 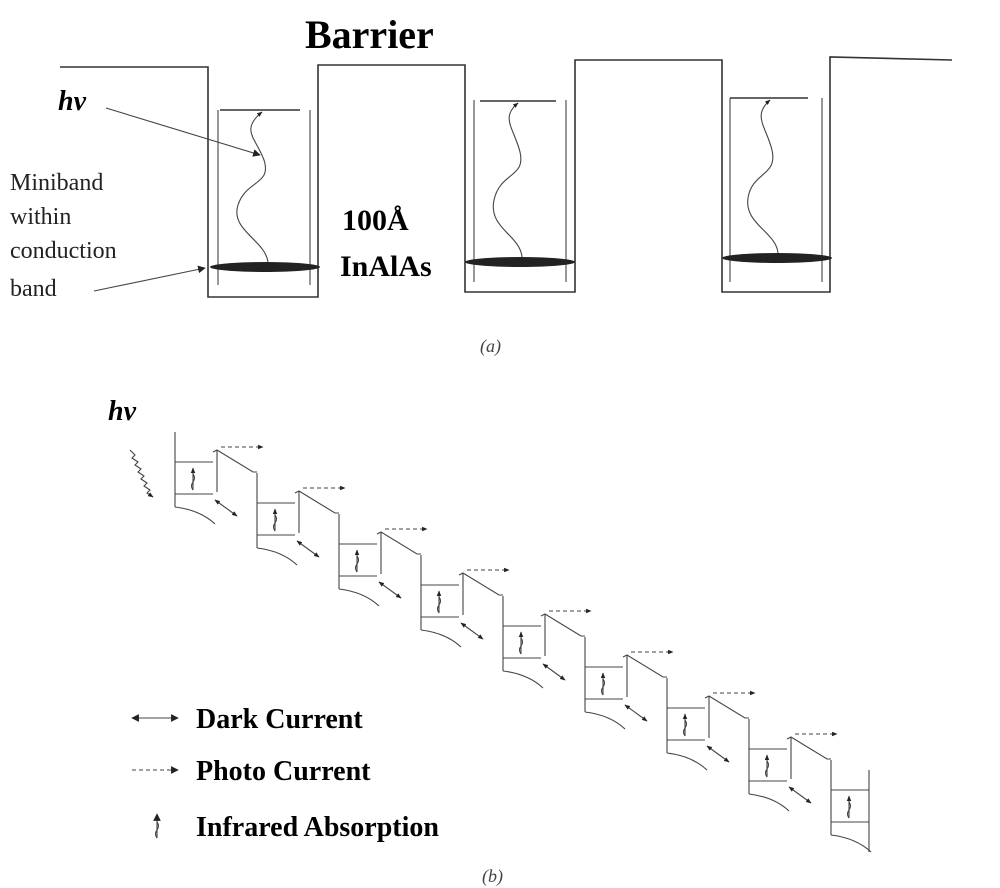 What do you see at coordinates (149, 278) in the screenshot?
I see `miniband-pointer-arrow` at bounding box center [149, 278].